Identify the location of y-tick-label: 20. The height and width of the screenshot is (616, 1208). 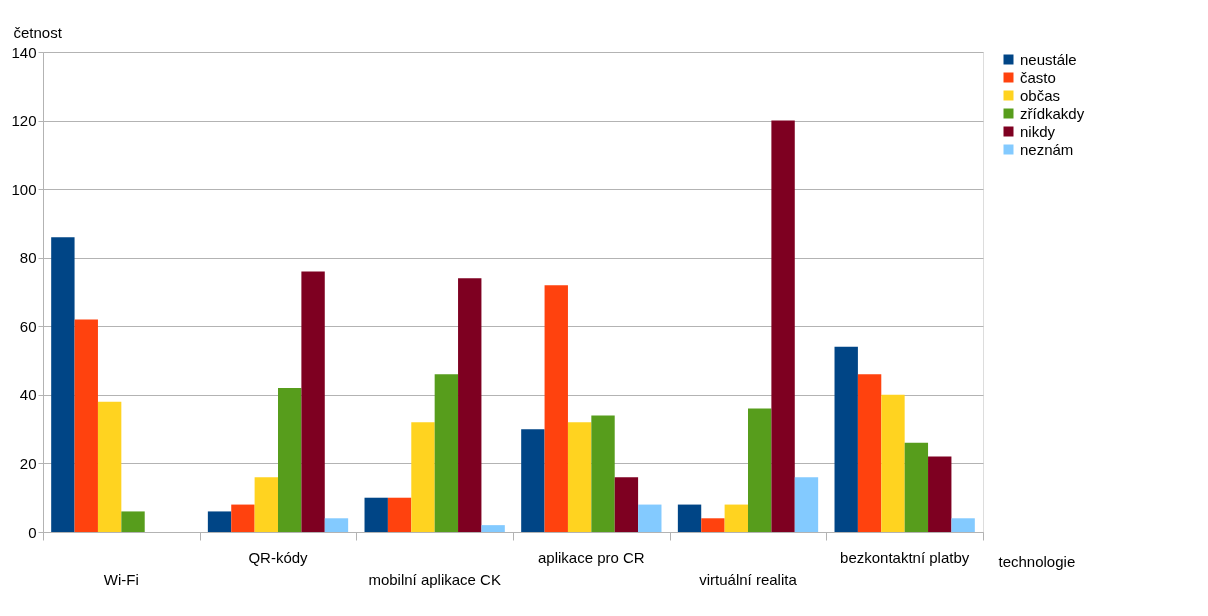
(28, 463).